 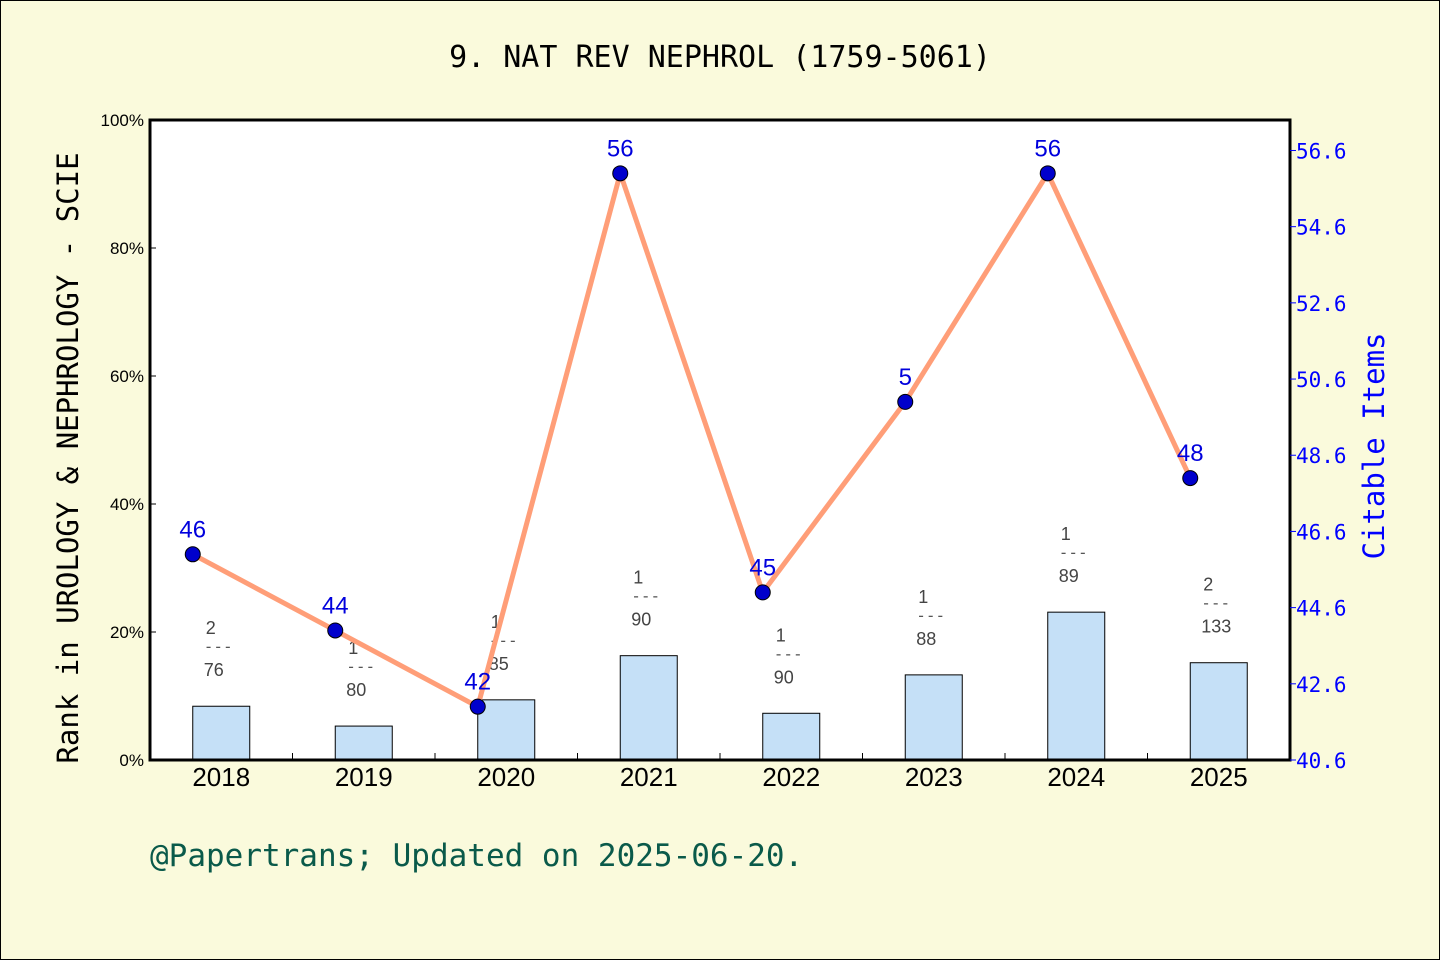 I want to click on line-label-2022: 45, so click(x=762, y=567).